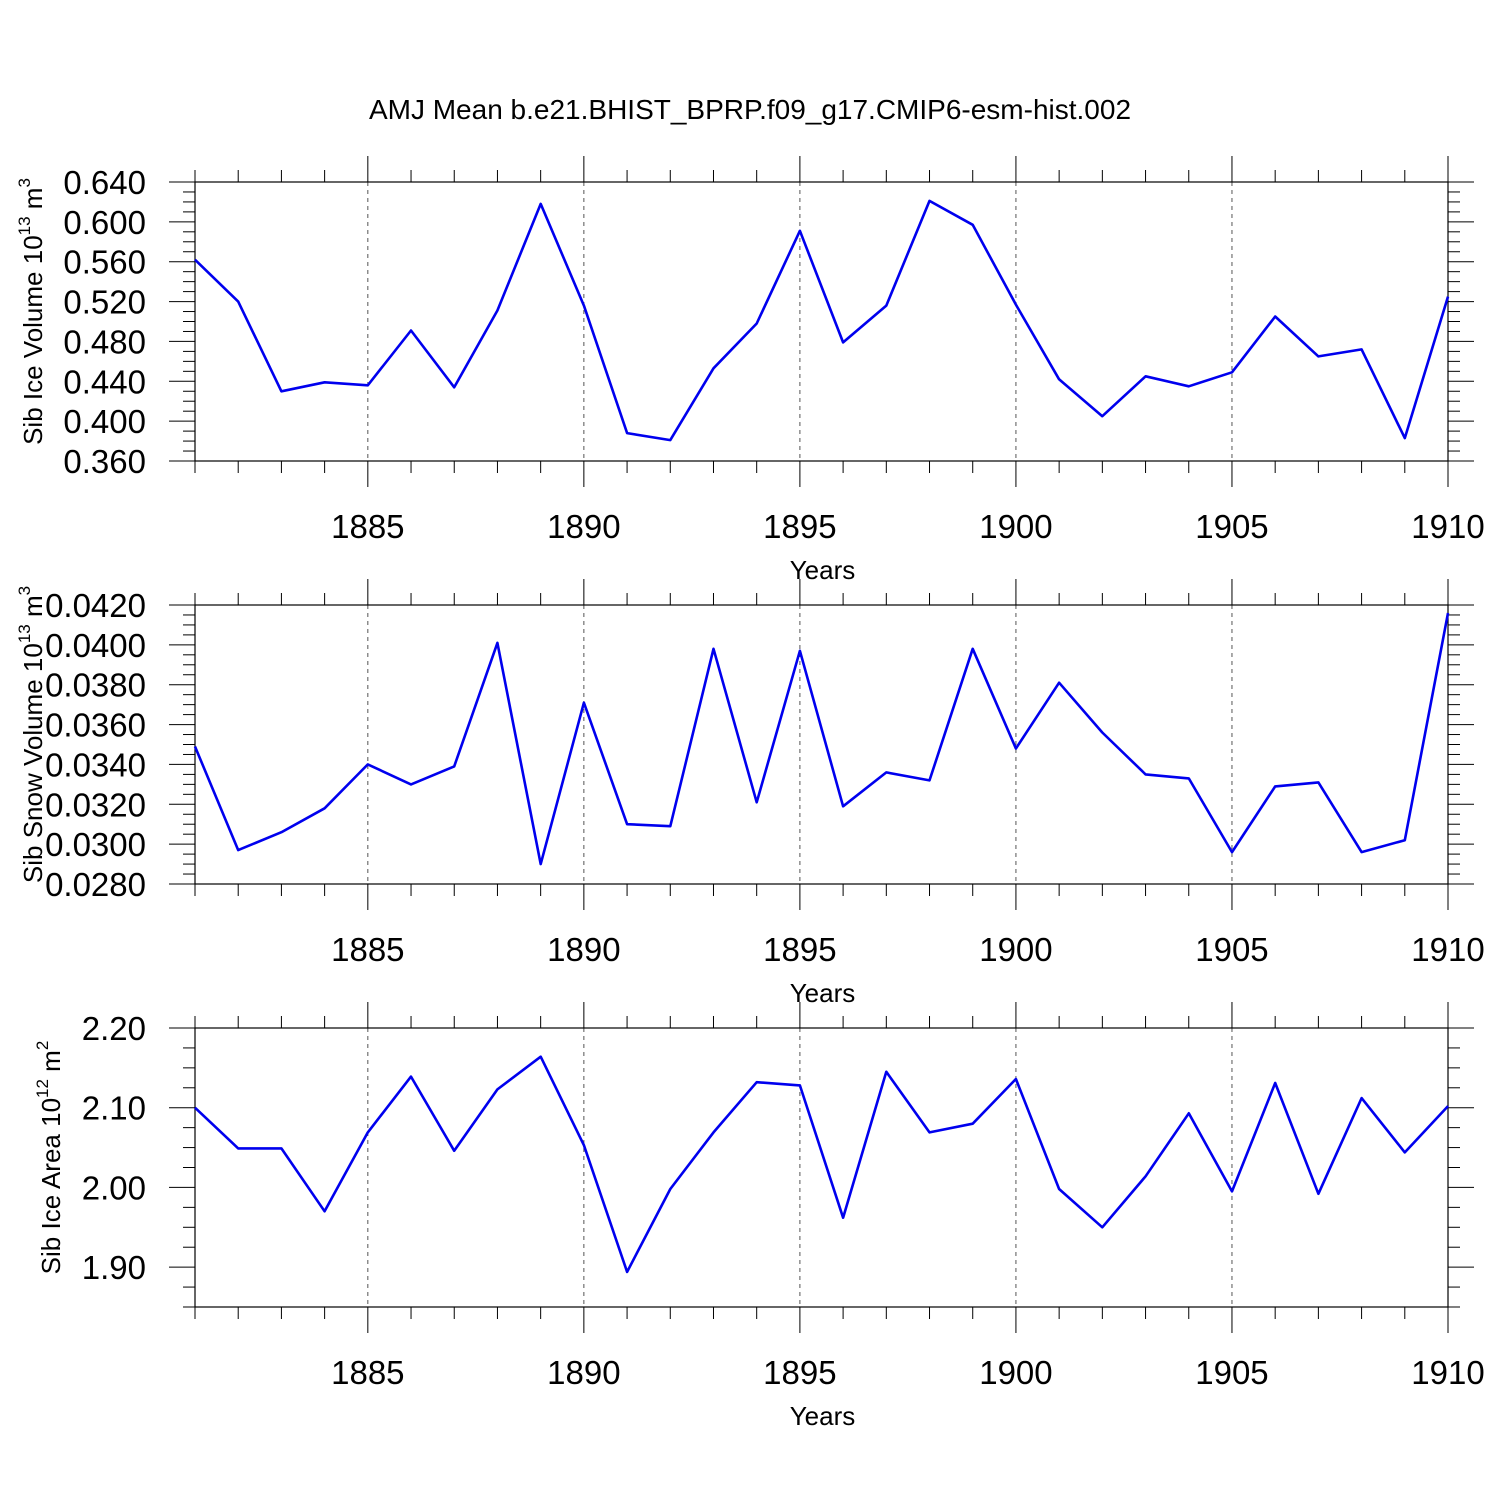  I want to click on y-axis-label: Sib Snow Volume 1013 m3, so click(31, 734).